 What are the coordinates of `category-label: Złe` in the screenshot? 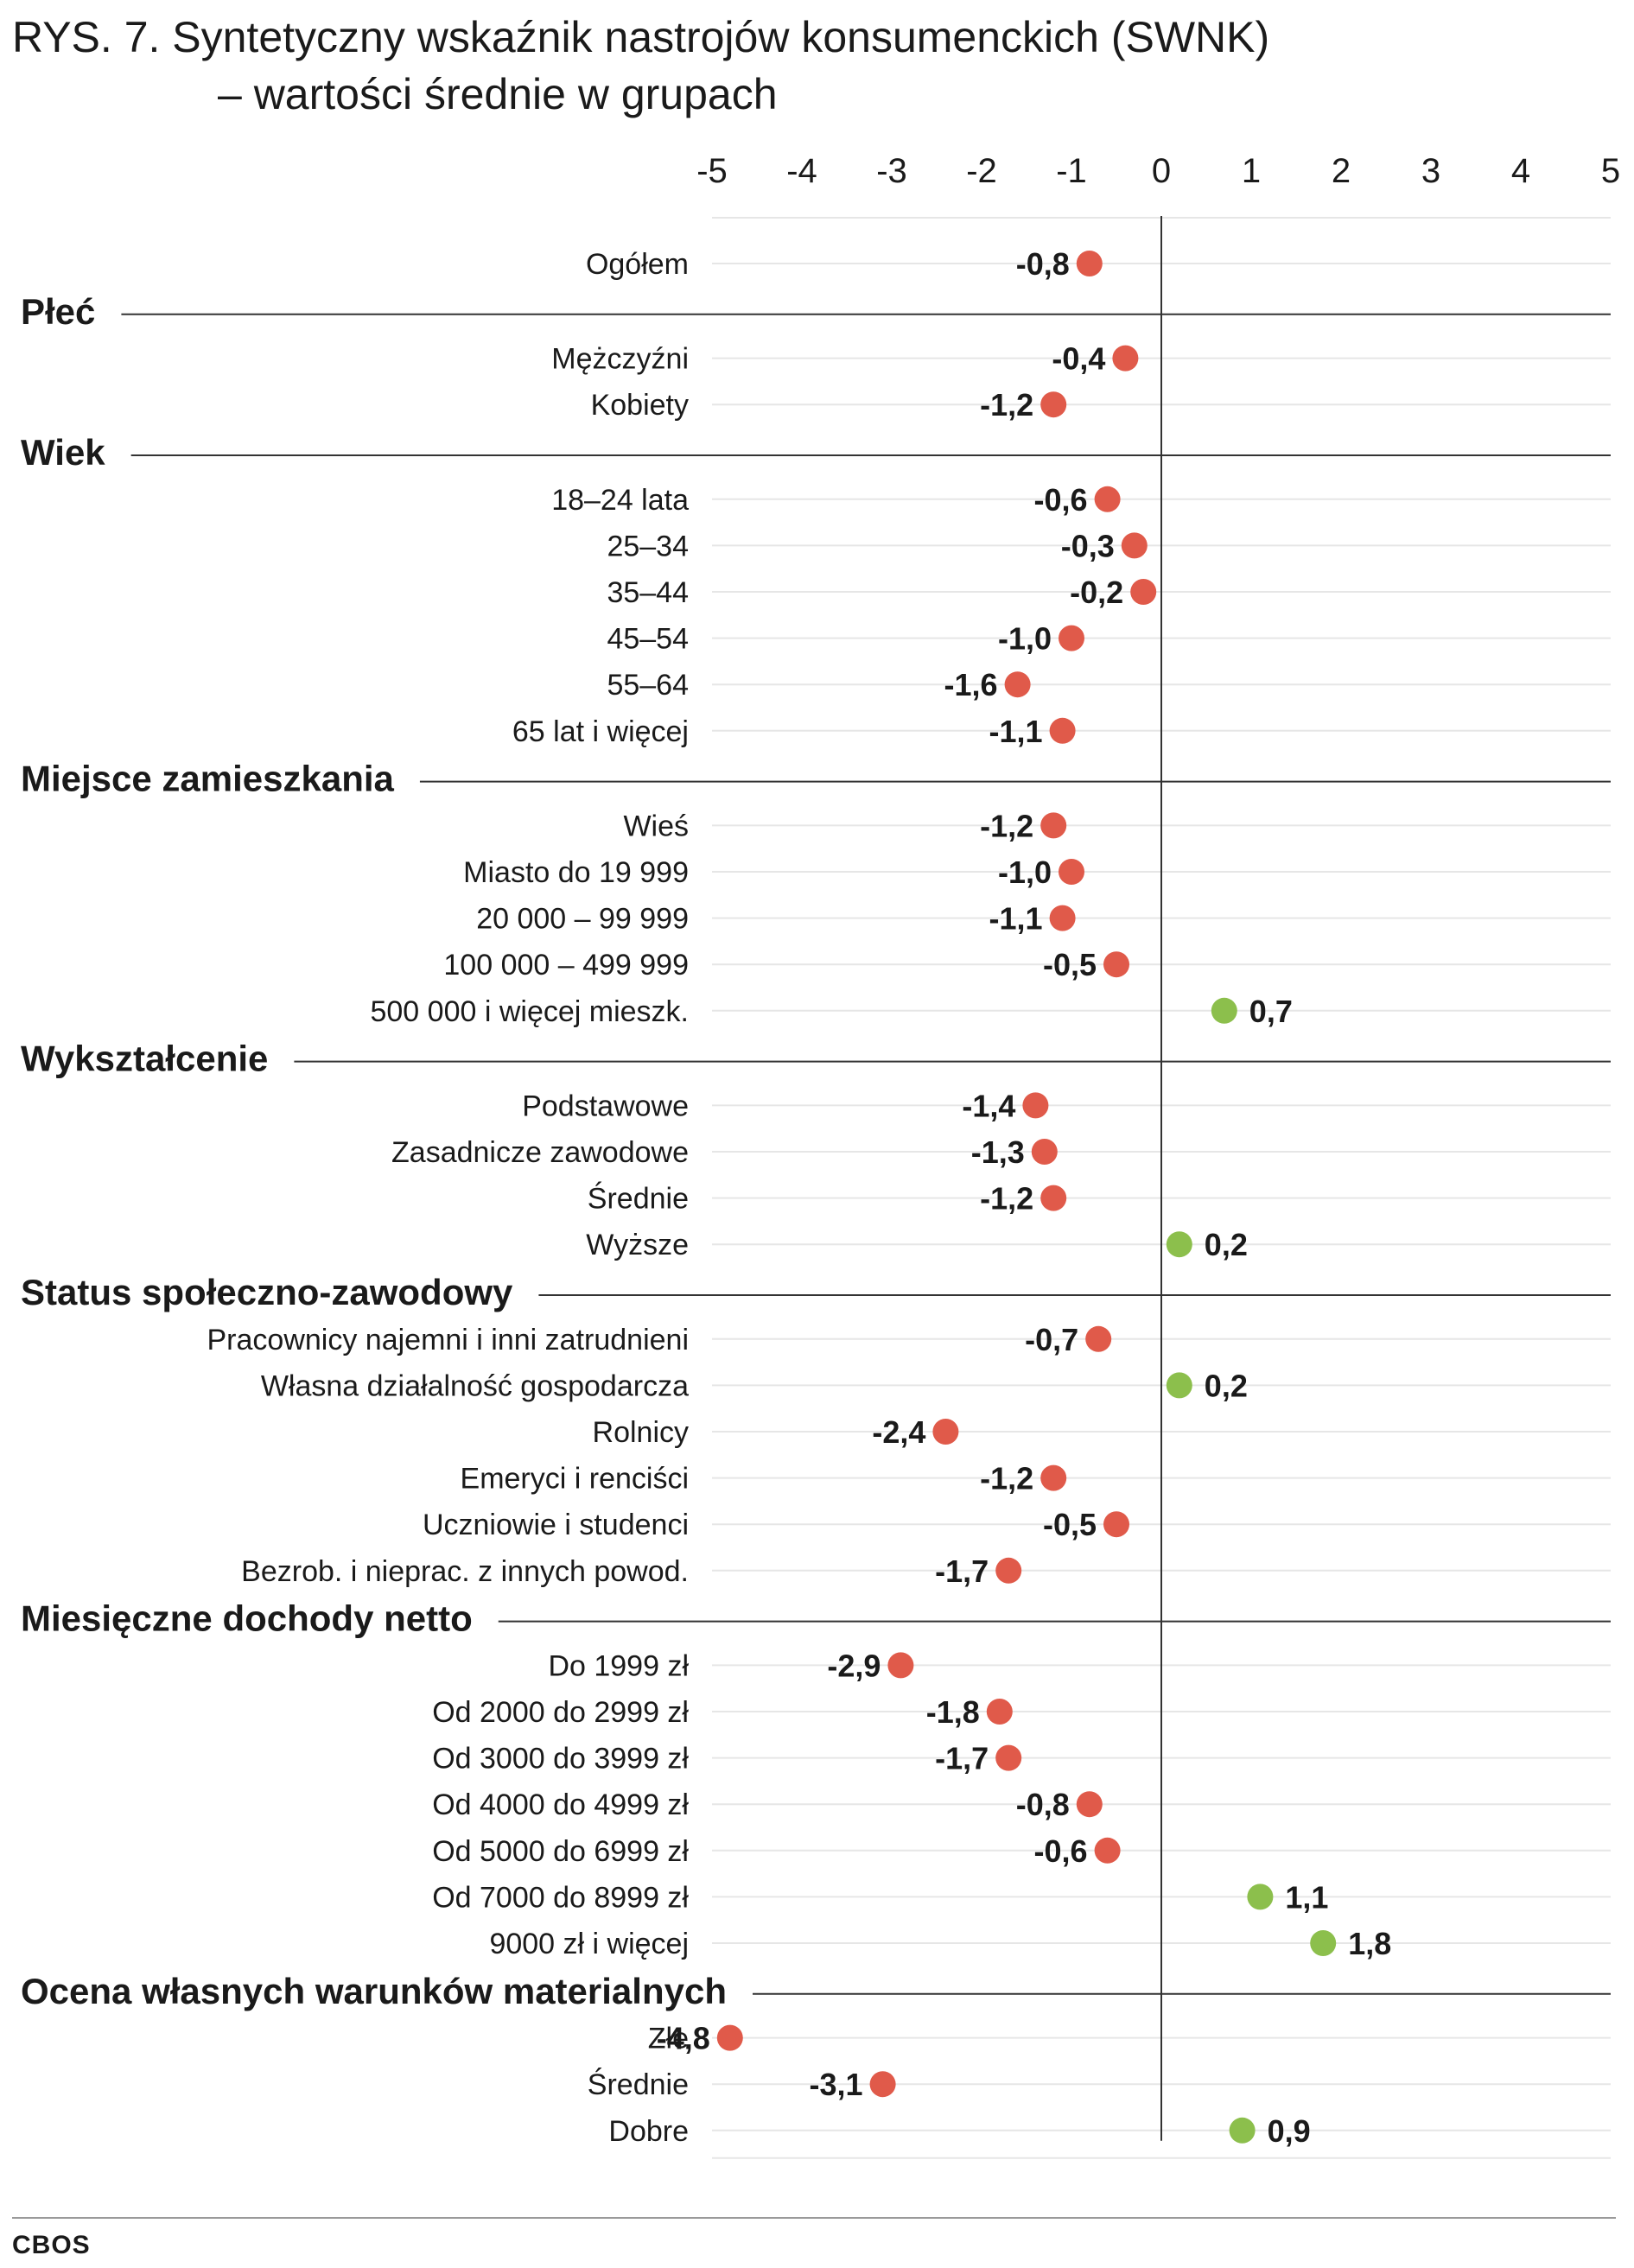 It's located at (668, 2039).